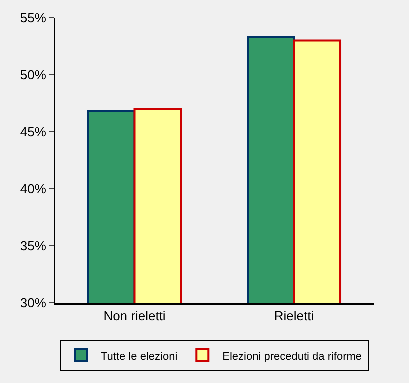  Describe the element at coordinates (33, 303) in the screenshot. I see `y-tick-label: 30%` at that location.